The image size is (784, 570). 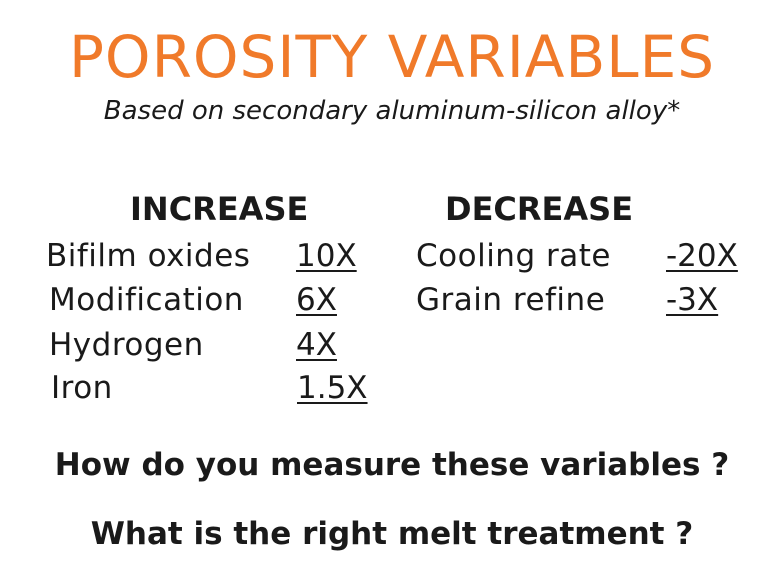 What do you see at coordinates (148, 256) in the screenshot?
I see `increase-row-label: Bifilm oxides` at bounding box center [148, 256].